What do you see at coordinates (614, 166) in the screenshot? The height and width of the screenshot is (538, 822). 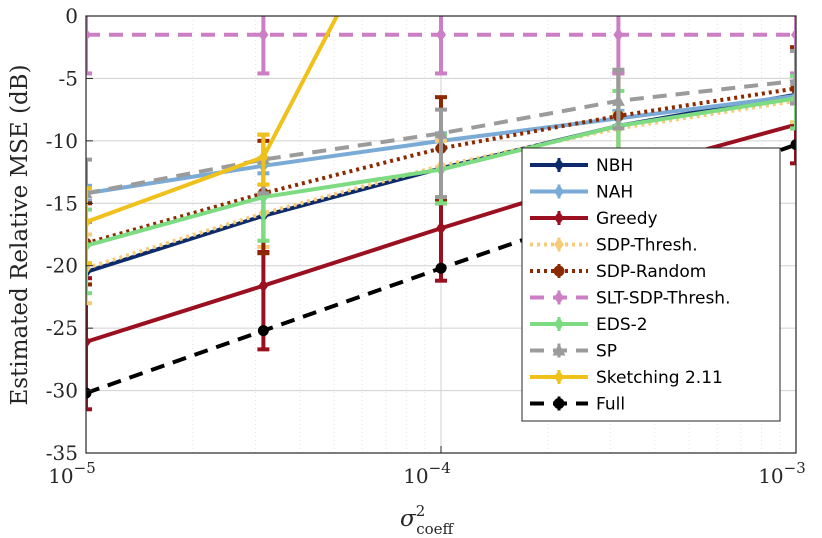 I see `legend-label: NBH` at bounding box center [614, 166].